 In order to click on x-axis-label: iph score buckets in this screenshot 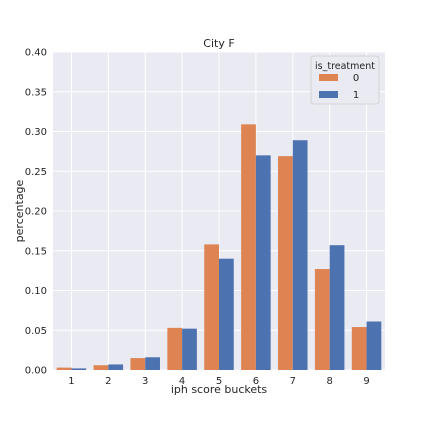, I will do `click(219, 389)`.